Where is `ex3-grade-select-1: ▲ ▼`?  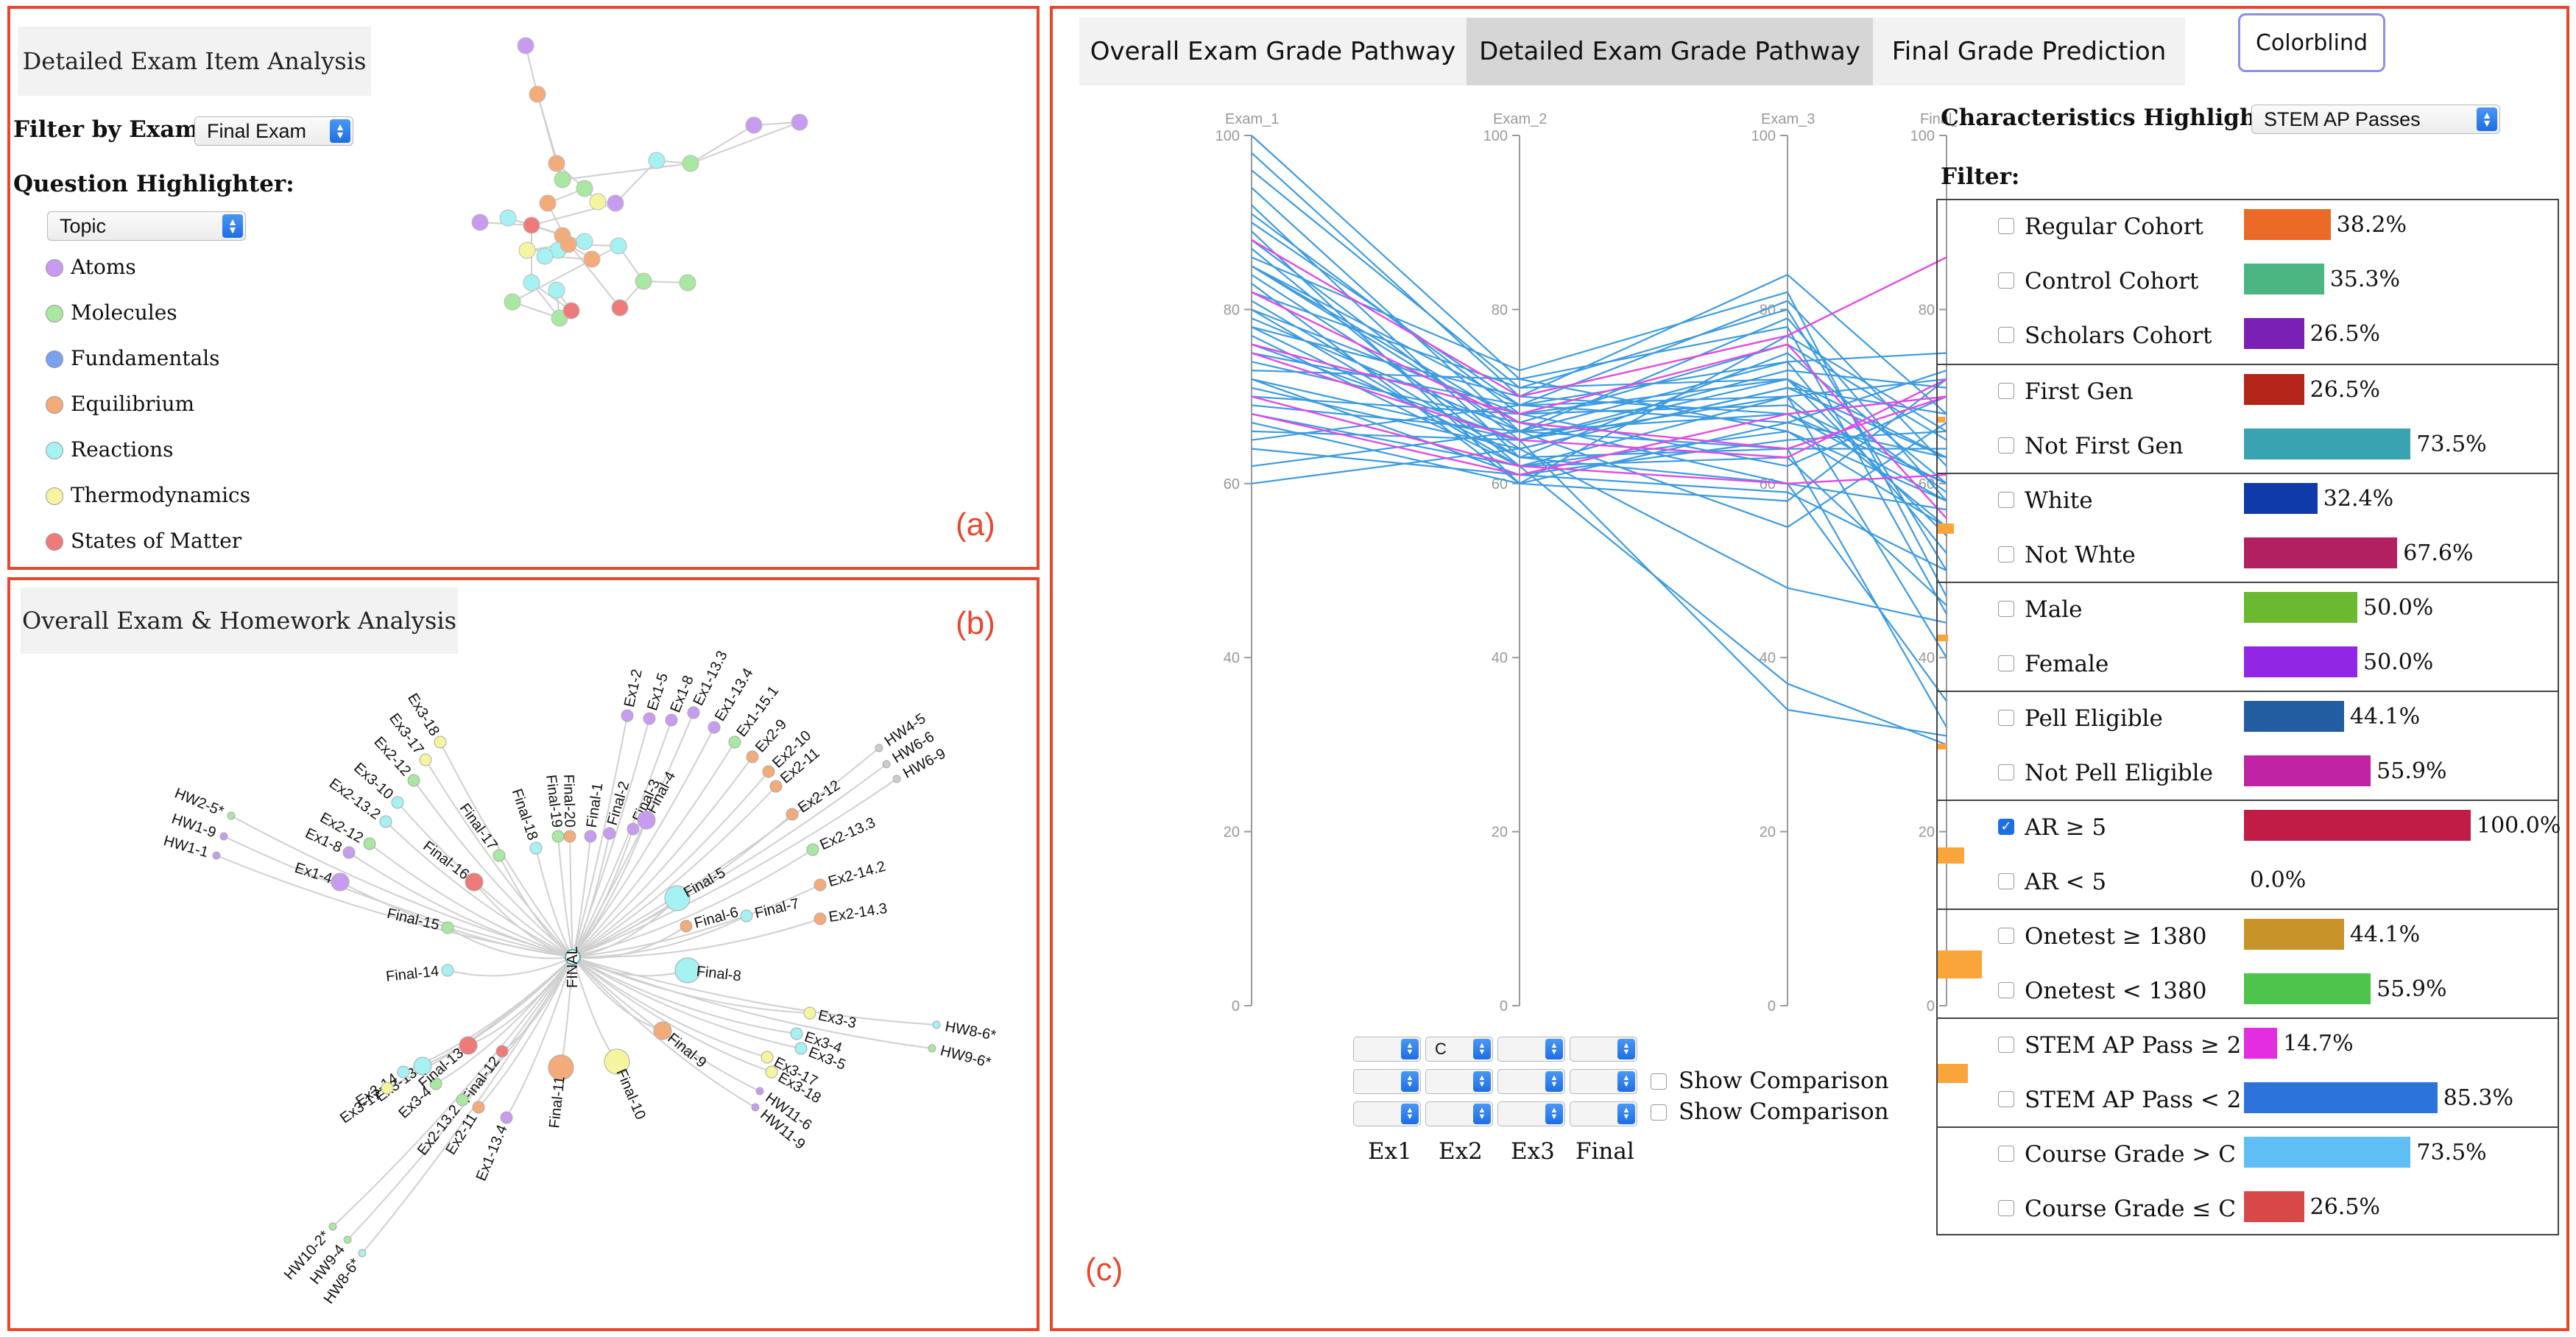
ex3-grade-select-1: ▲ ▼ is located at coordinates (1531, 1049).